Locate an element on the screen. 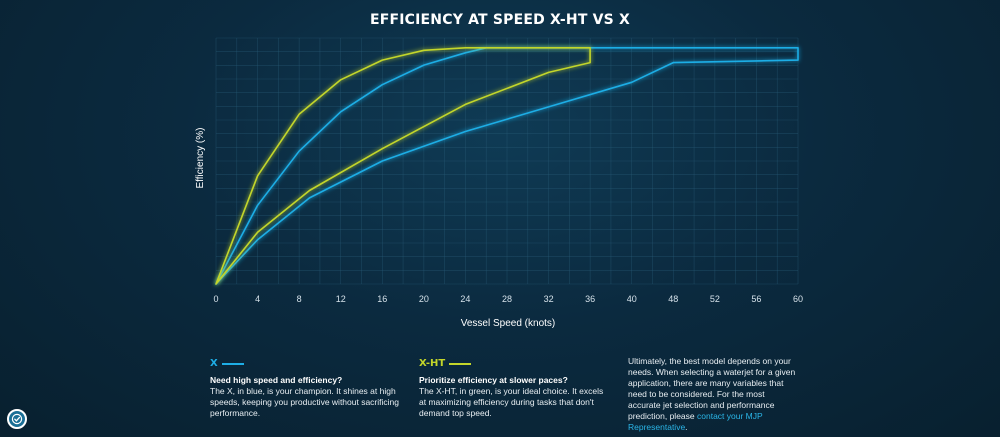  legend-x-question: Need high speed and efficiency? is located at coordinates (276, 380).